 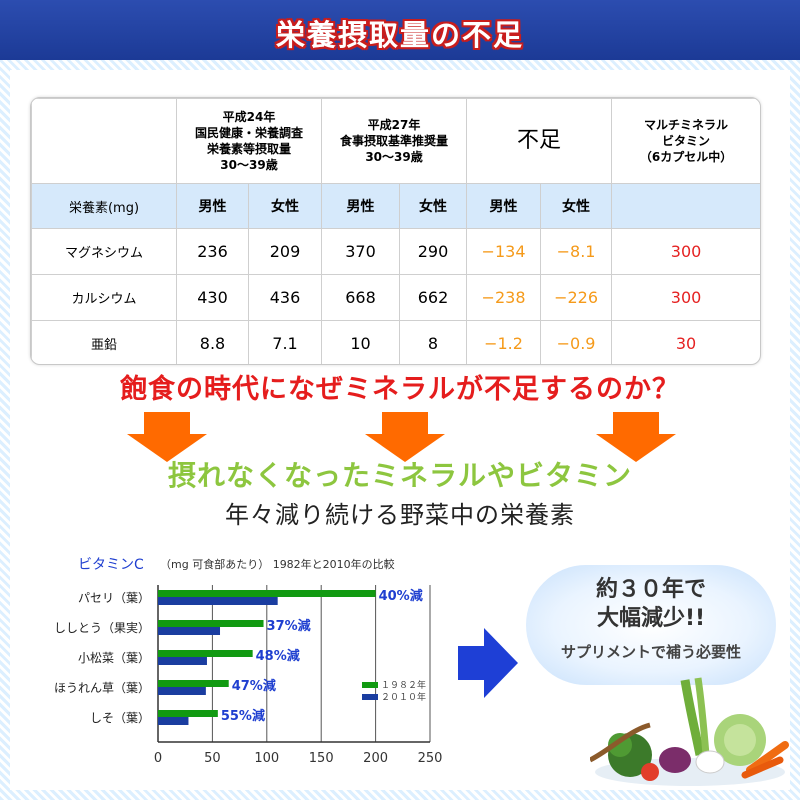 What do you see at coordinates (285, 342) in the screenshot?
I see `cell-value: 7.1` at bounding box center [285, 342].